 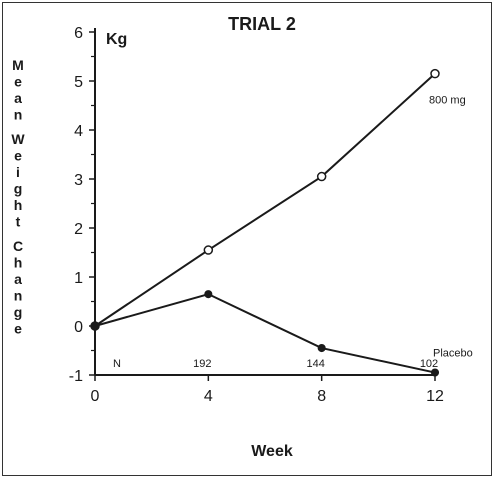 I want to click on series-labels: 800 mg Placebo, so click(x=451, y=227).